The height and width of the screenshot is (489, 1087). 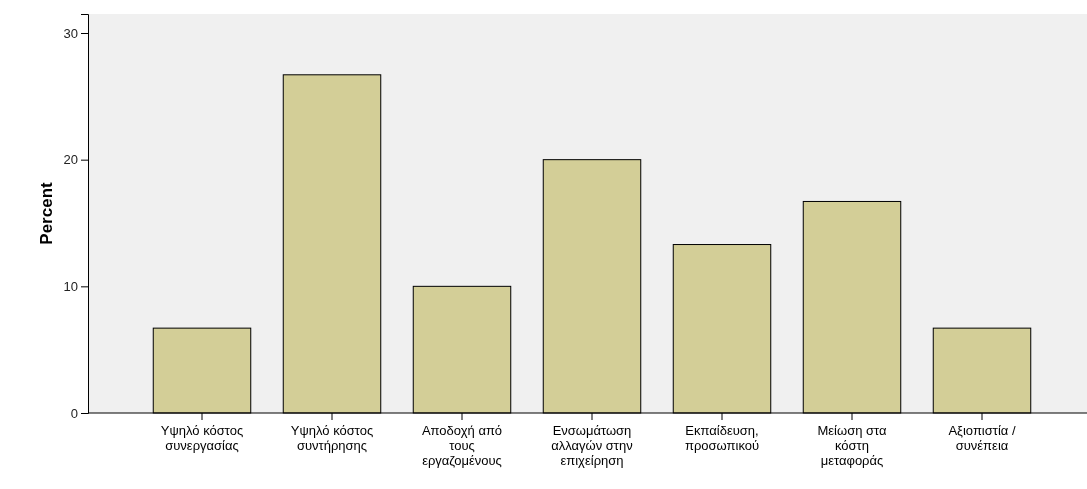 What do you see at coordinates (70, 33) in the screenshot?
I see `y-tick-label: 30` at bounding box center [70, 33].